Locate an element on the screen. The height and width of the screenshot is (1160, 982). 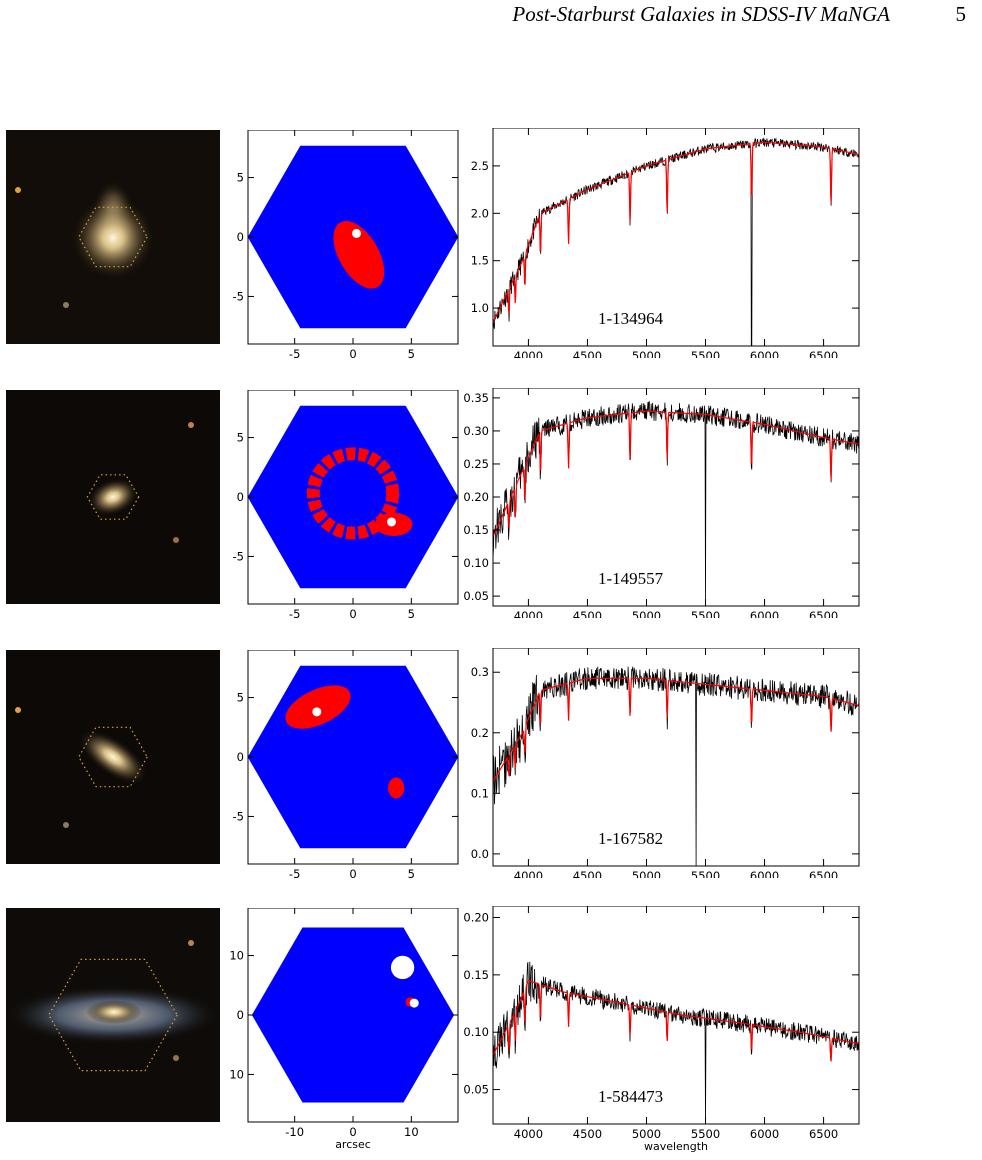
spectrum-y-tick-label: 1.5 is located at coordinates (480, 261).